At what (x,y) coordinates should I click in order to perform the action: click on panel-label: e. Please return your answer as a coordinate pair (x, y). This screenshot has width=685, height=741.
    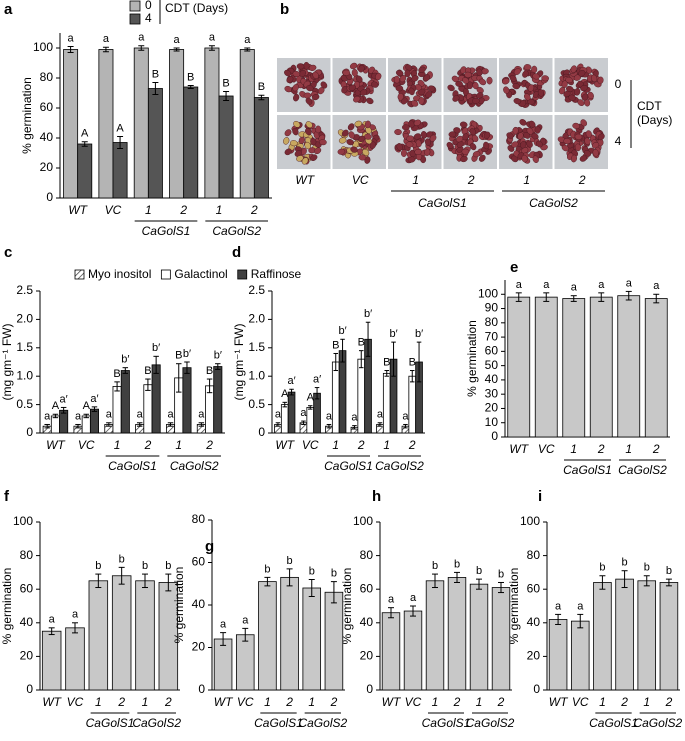
    Looking at the image, I should click on (514, 267).